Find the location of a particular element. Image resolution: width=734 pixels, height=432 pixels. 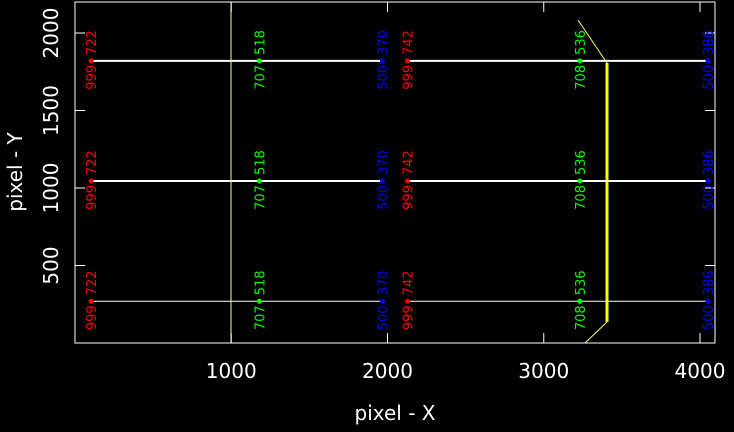

y-axis-label: pixel - Y is located at coordinates (15, 171).